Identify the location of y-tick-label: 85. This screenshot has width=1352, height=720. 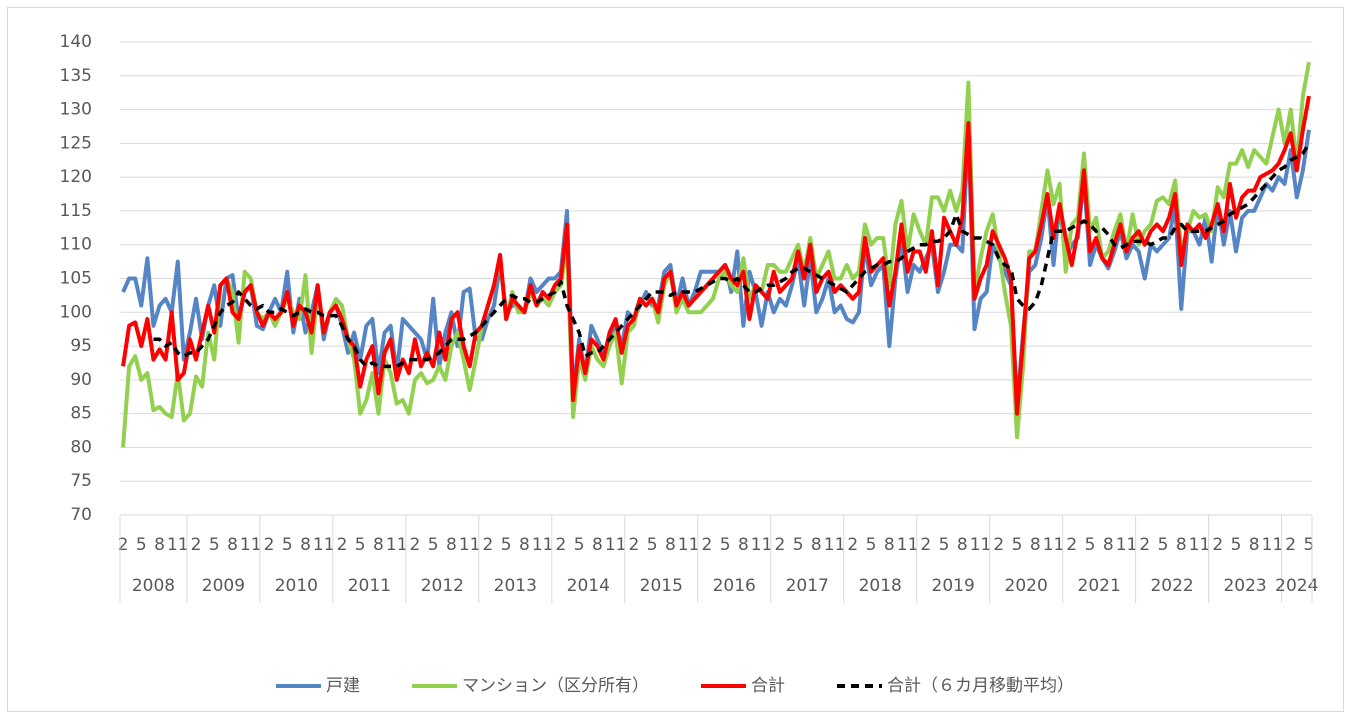
(81, 414).